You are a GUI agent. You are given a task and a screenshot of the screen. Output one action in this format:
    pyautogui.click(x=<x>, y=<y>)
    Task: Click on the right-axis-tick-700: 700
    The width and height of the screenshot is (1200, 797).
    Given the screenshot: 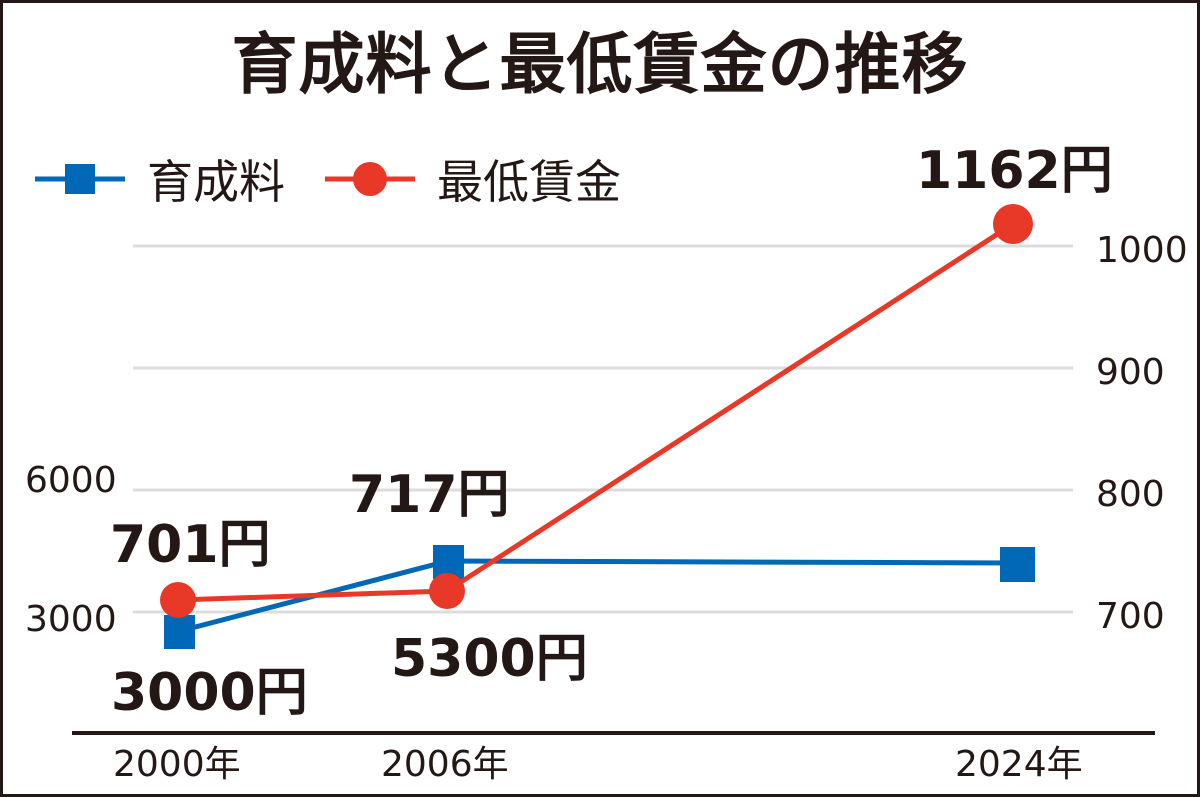 What is the action you would take?
    pyautogui.click(x=1130, y=616)
    